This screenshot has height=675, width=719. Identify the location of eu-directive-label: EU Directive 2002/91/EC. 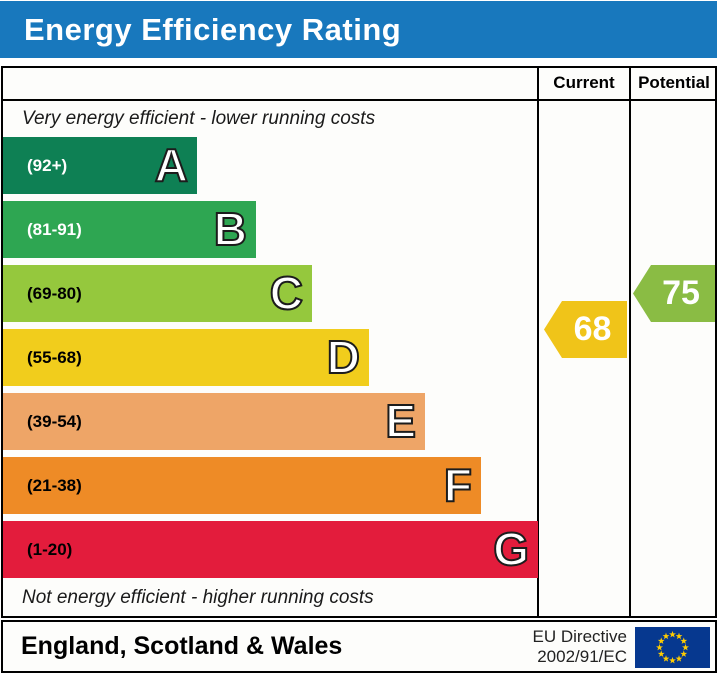
(580, 647).